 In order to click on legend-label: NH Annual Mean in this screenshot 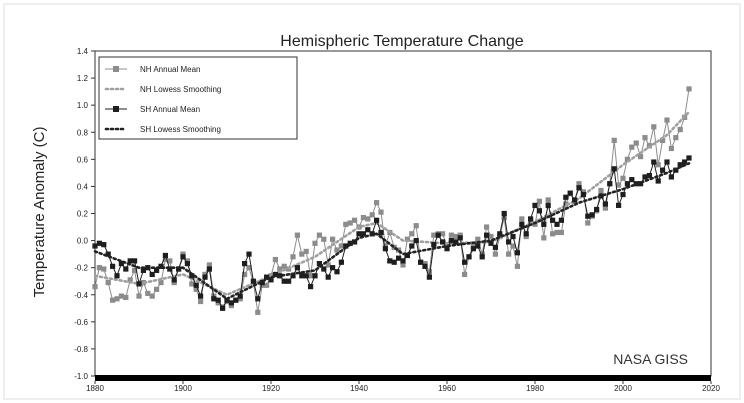, I will do `click(170, 69)`.